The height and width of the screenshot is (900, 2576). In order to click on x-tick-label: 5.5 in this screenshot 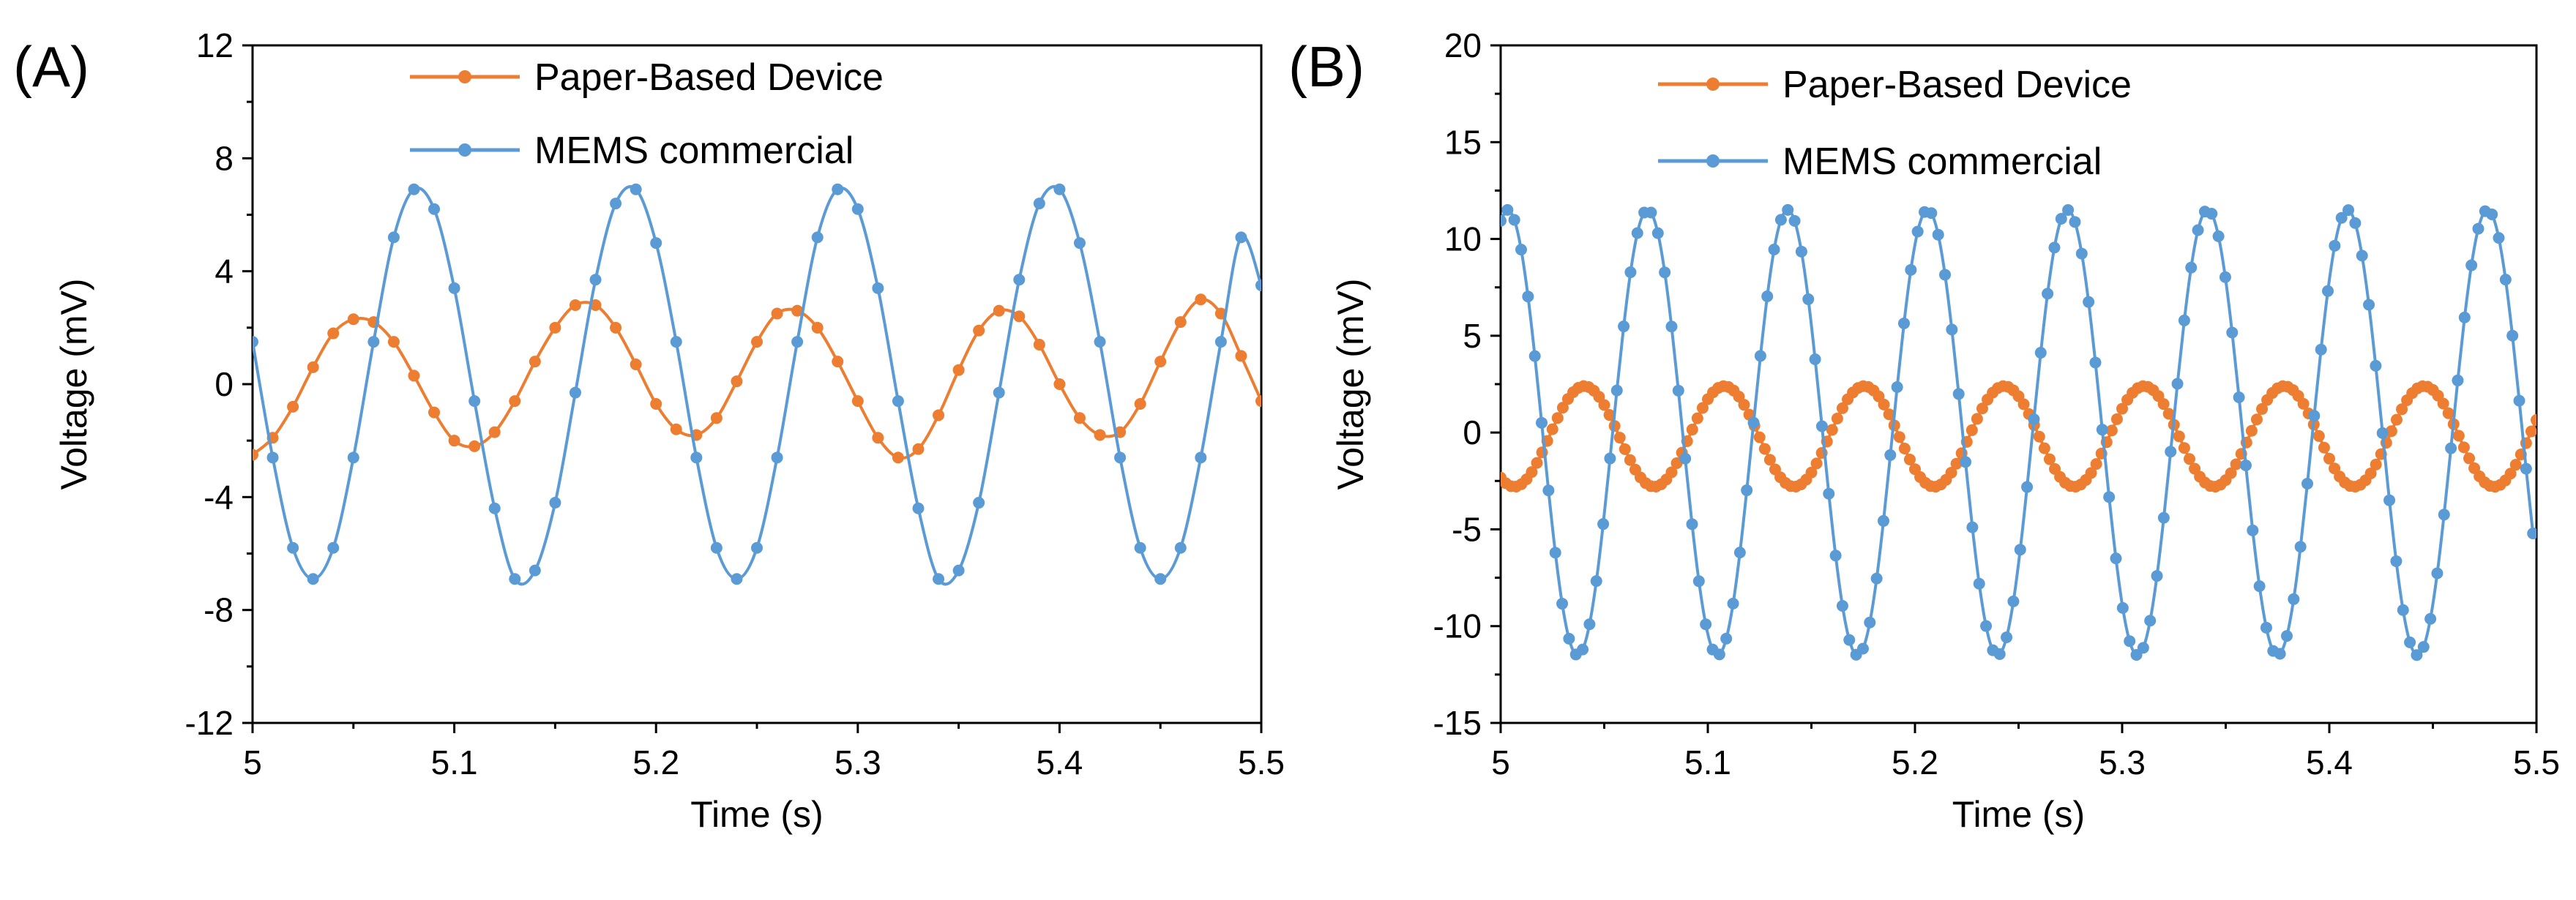, I will do `click(1261, 762)`.